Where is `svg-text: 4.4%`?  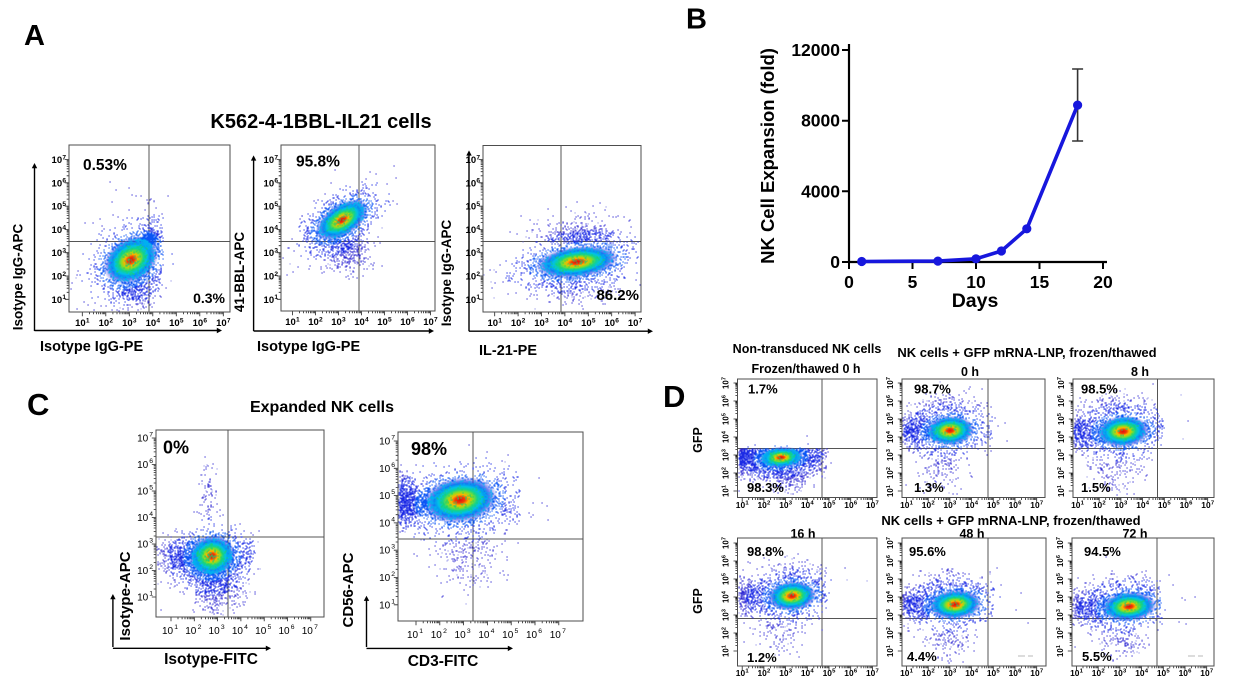 svg-text: 4.4% is located at coordinates (922, 656).